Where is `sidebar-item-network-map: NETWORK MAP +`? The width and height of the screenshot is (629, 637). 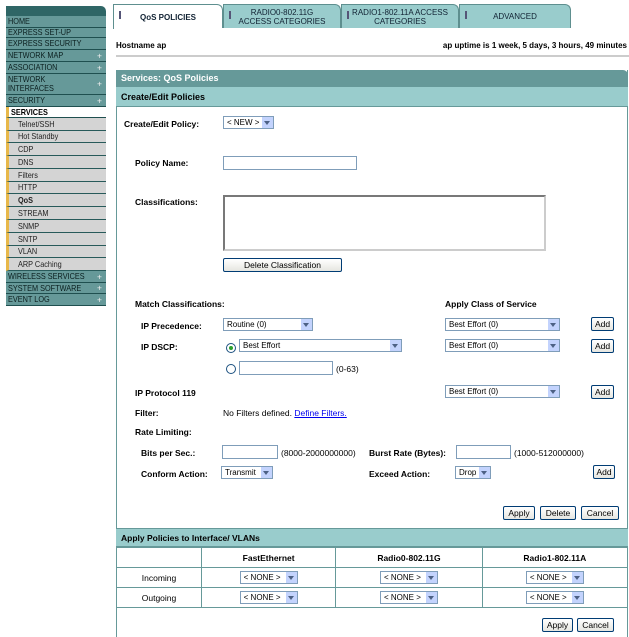
sidebar-item-network-map: NETWORK MAP + is located at coordinates (56, 56).